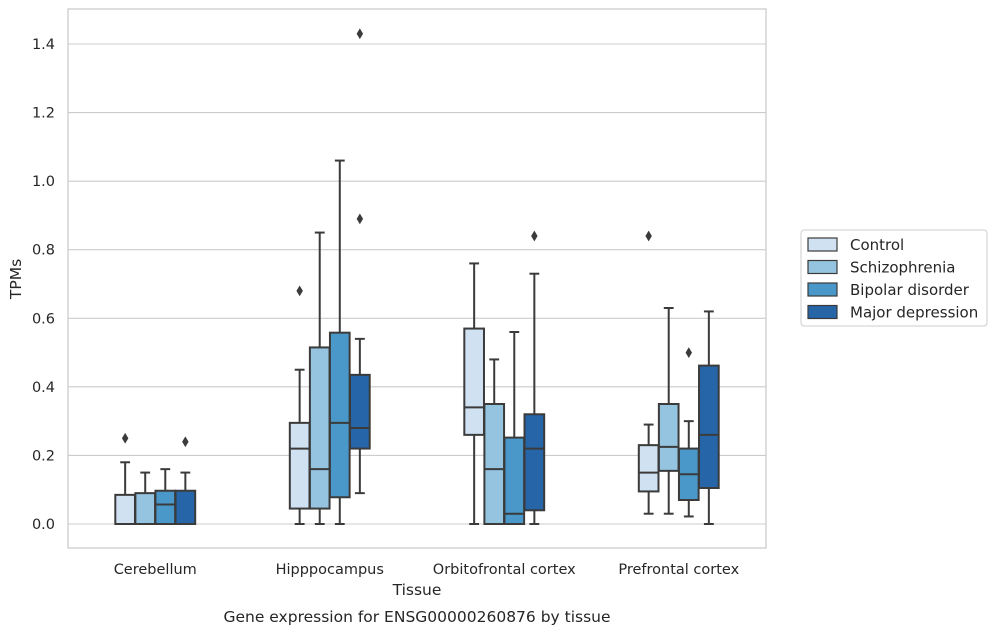 The width and height of the screenshot is (997, 634). What do you see at coordinates (914, 313) in the screenshot?
I see `legend-label: Major depression` at bounding box center [914, 313].